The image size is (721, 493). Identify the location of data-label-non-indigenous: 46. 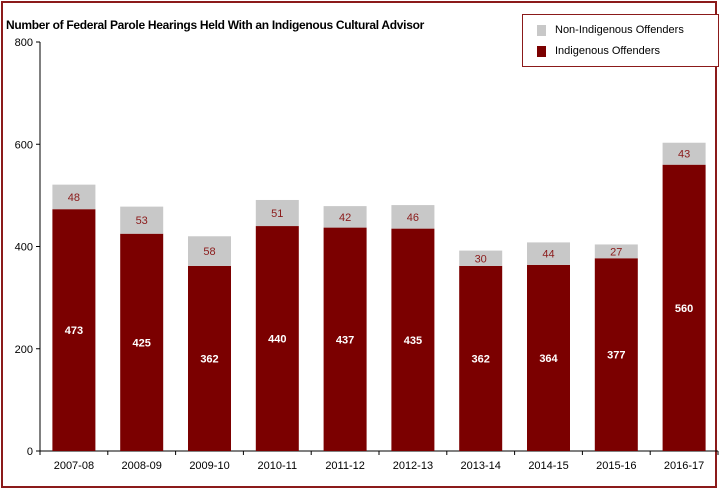
(413, 218).